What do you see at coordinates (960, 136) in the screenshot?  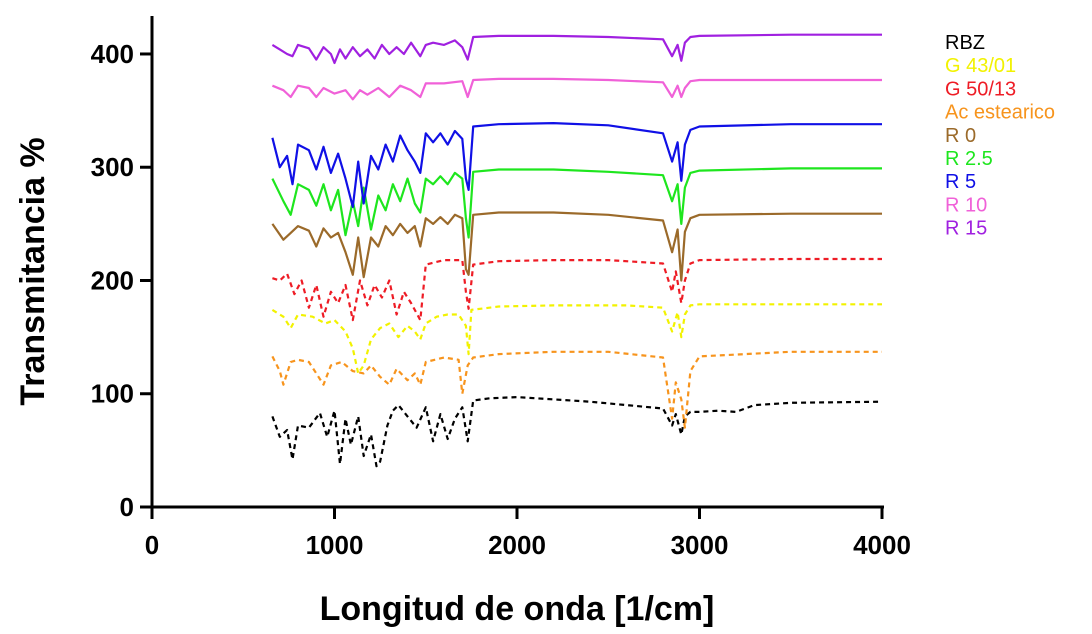 I see `legend-item: R 0` at bounding box center [960, 136].